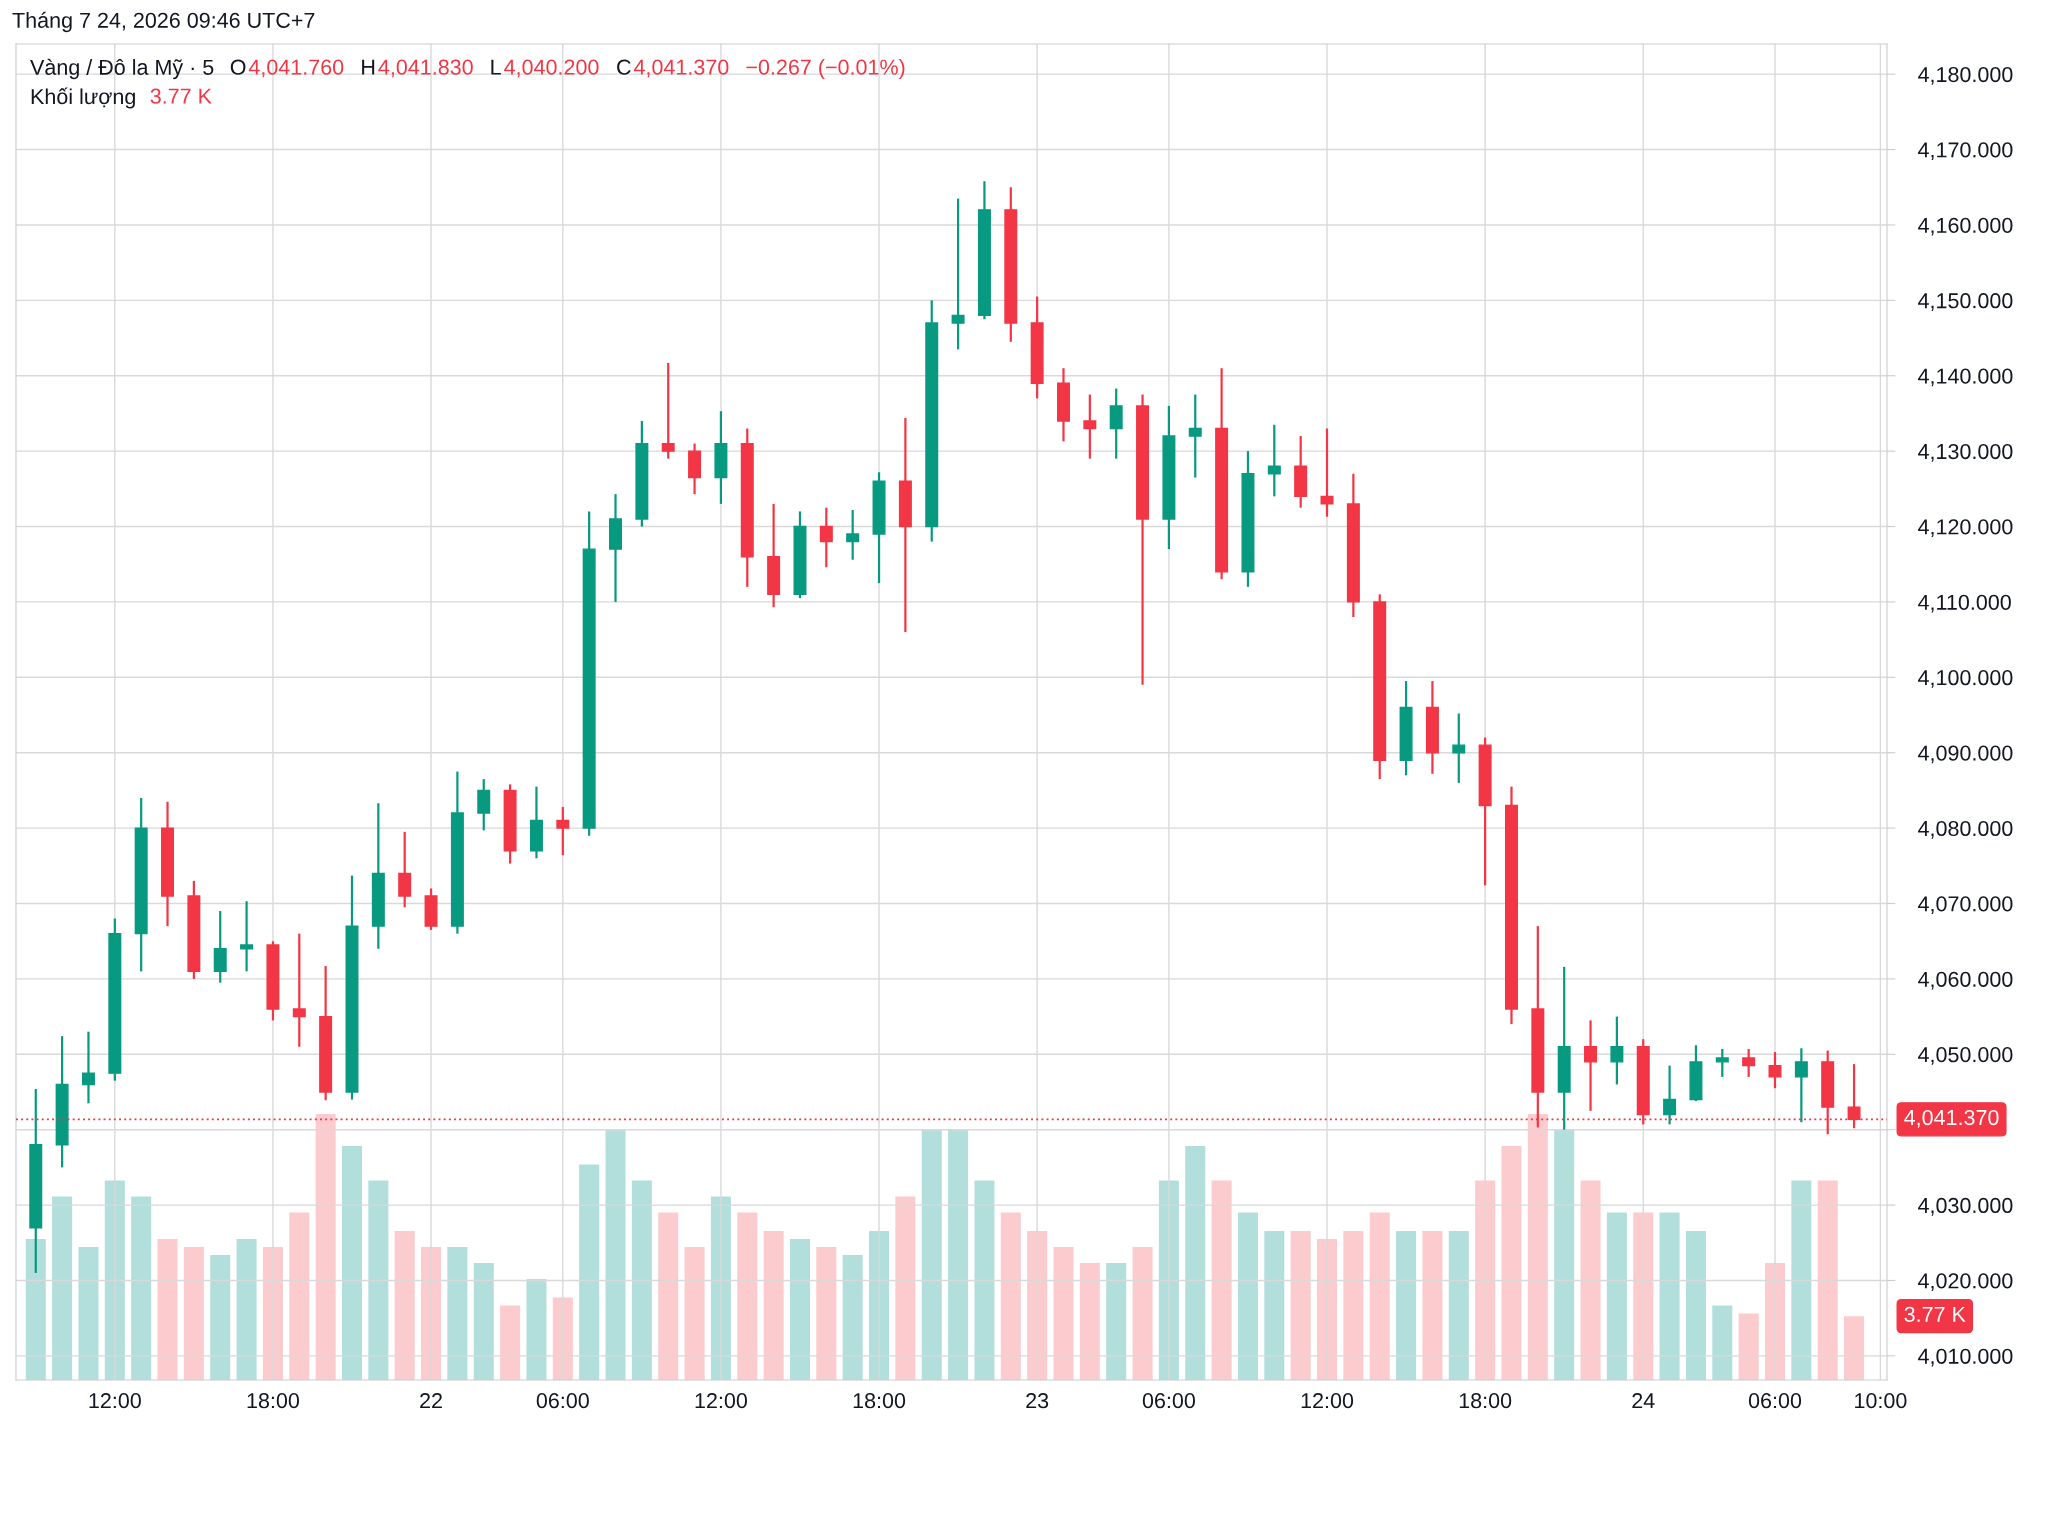  I want to click on y-tick-label: 4,110.000, so click(1964, 603).